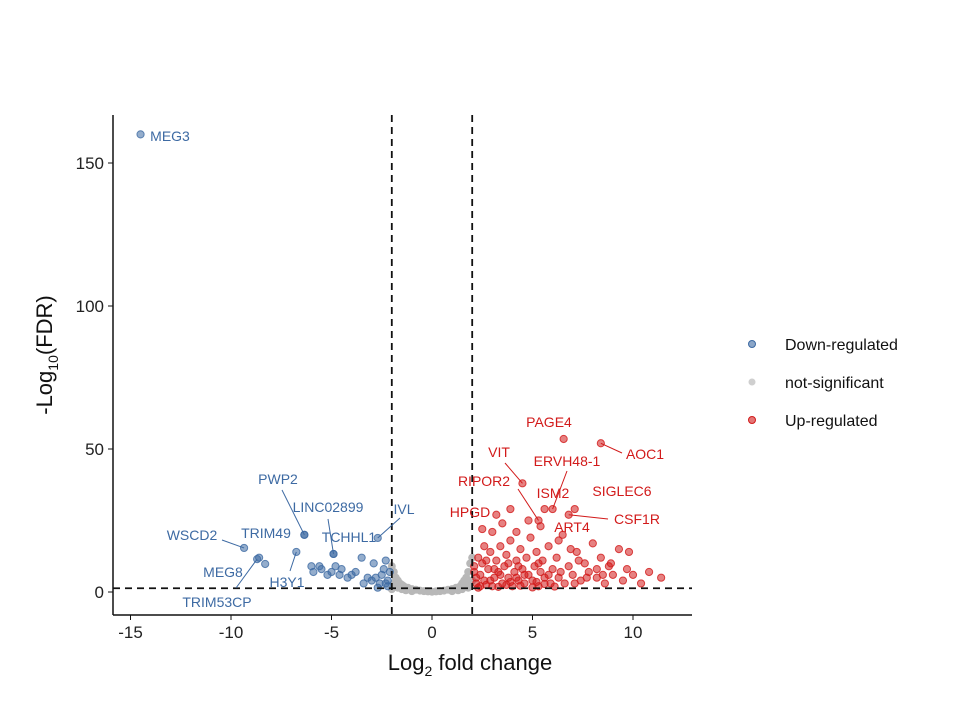  What do you see at coordinates (752, 420) in the screenshot?
I see `legend-swatch-up` at bounding box center [752, 420].